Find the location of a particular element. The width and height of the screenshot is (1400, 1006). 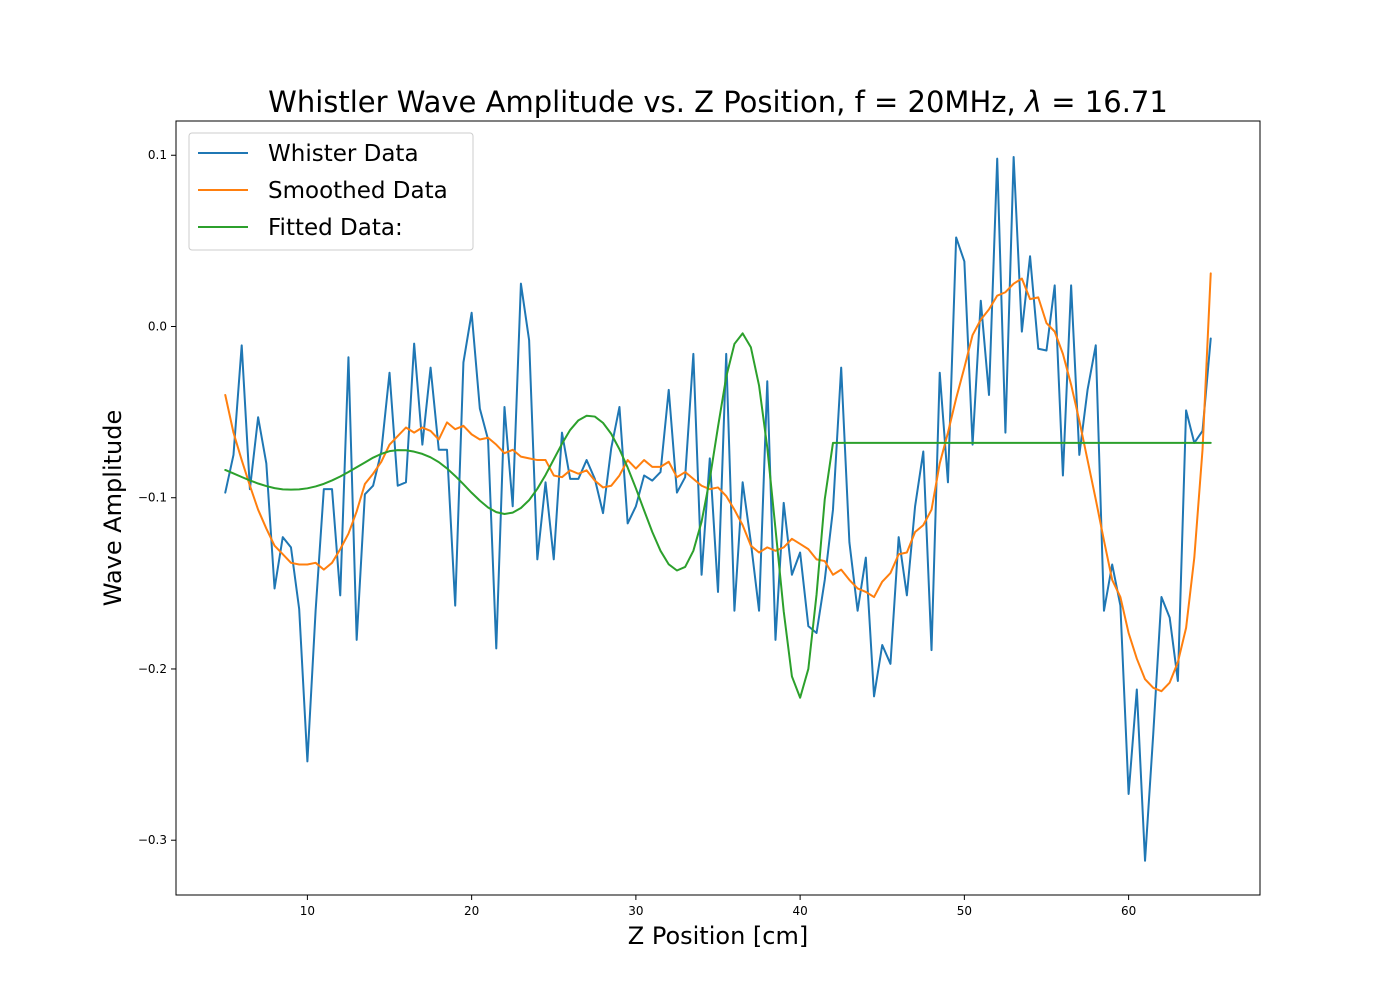

legend-box is located at coordinates (331, 191).